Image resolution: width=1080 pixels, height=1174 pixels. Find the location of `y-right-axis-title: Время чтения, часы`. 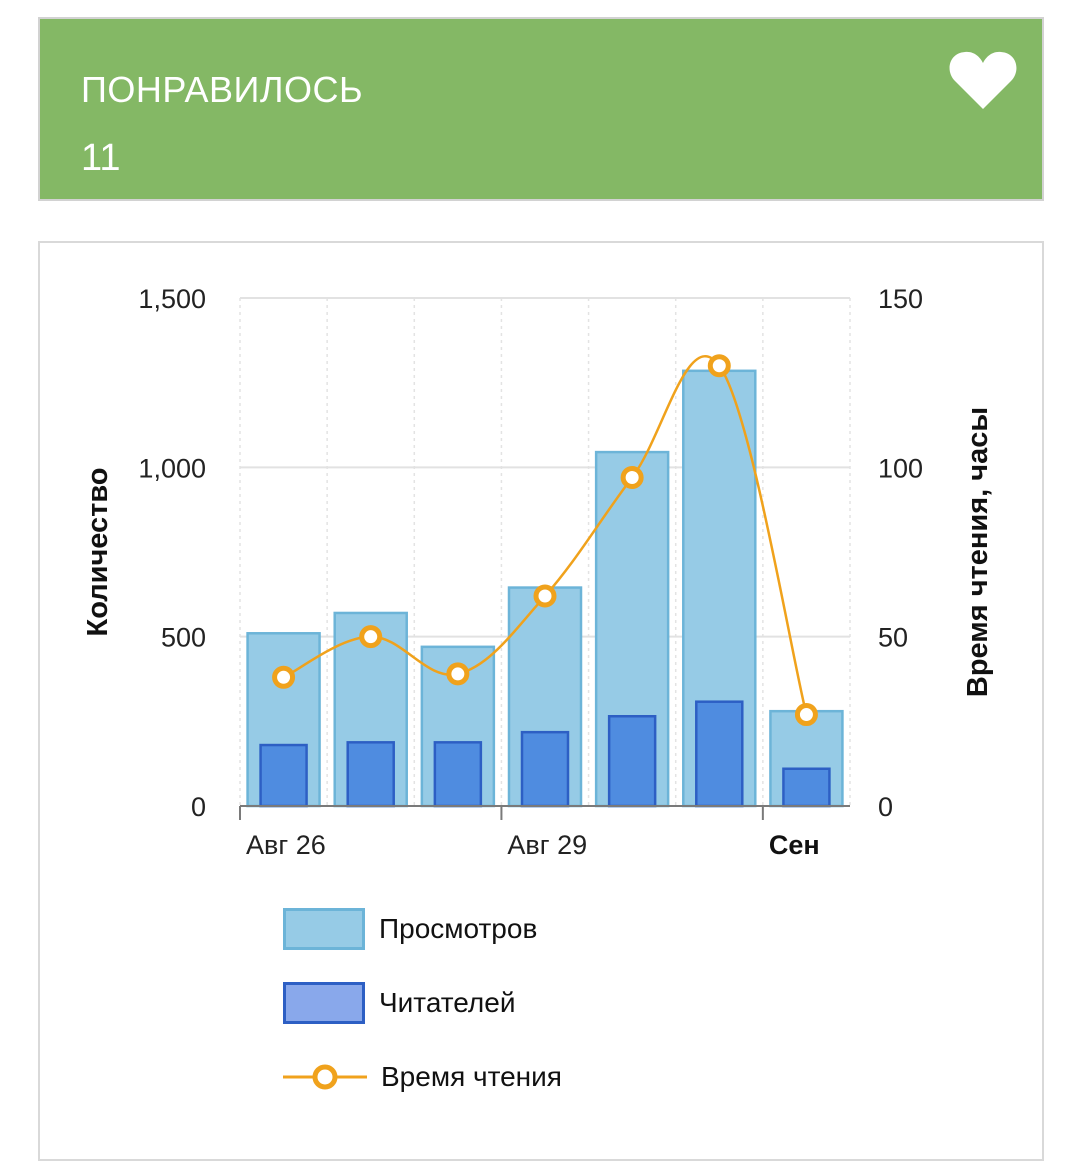

y-right-axis-title: Время чтения, часы is located at coordinates (978, 552).